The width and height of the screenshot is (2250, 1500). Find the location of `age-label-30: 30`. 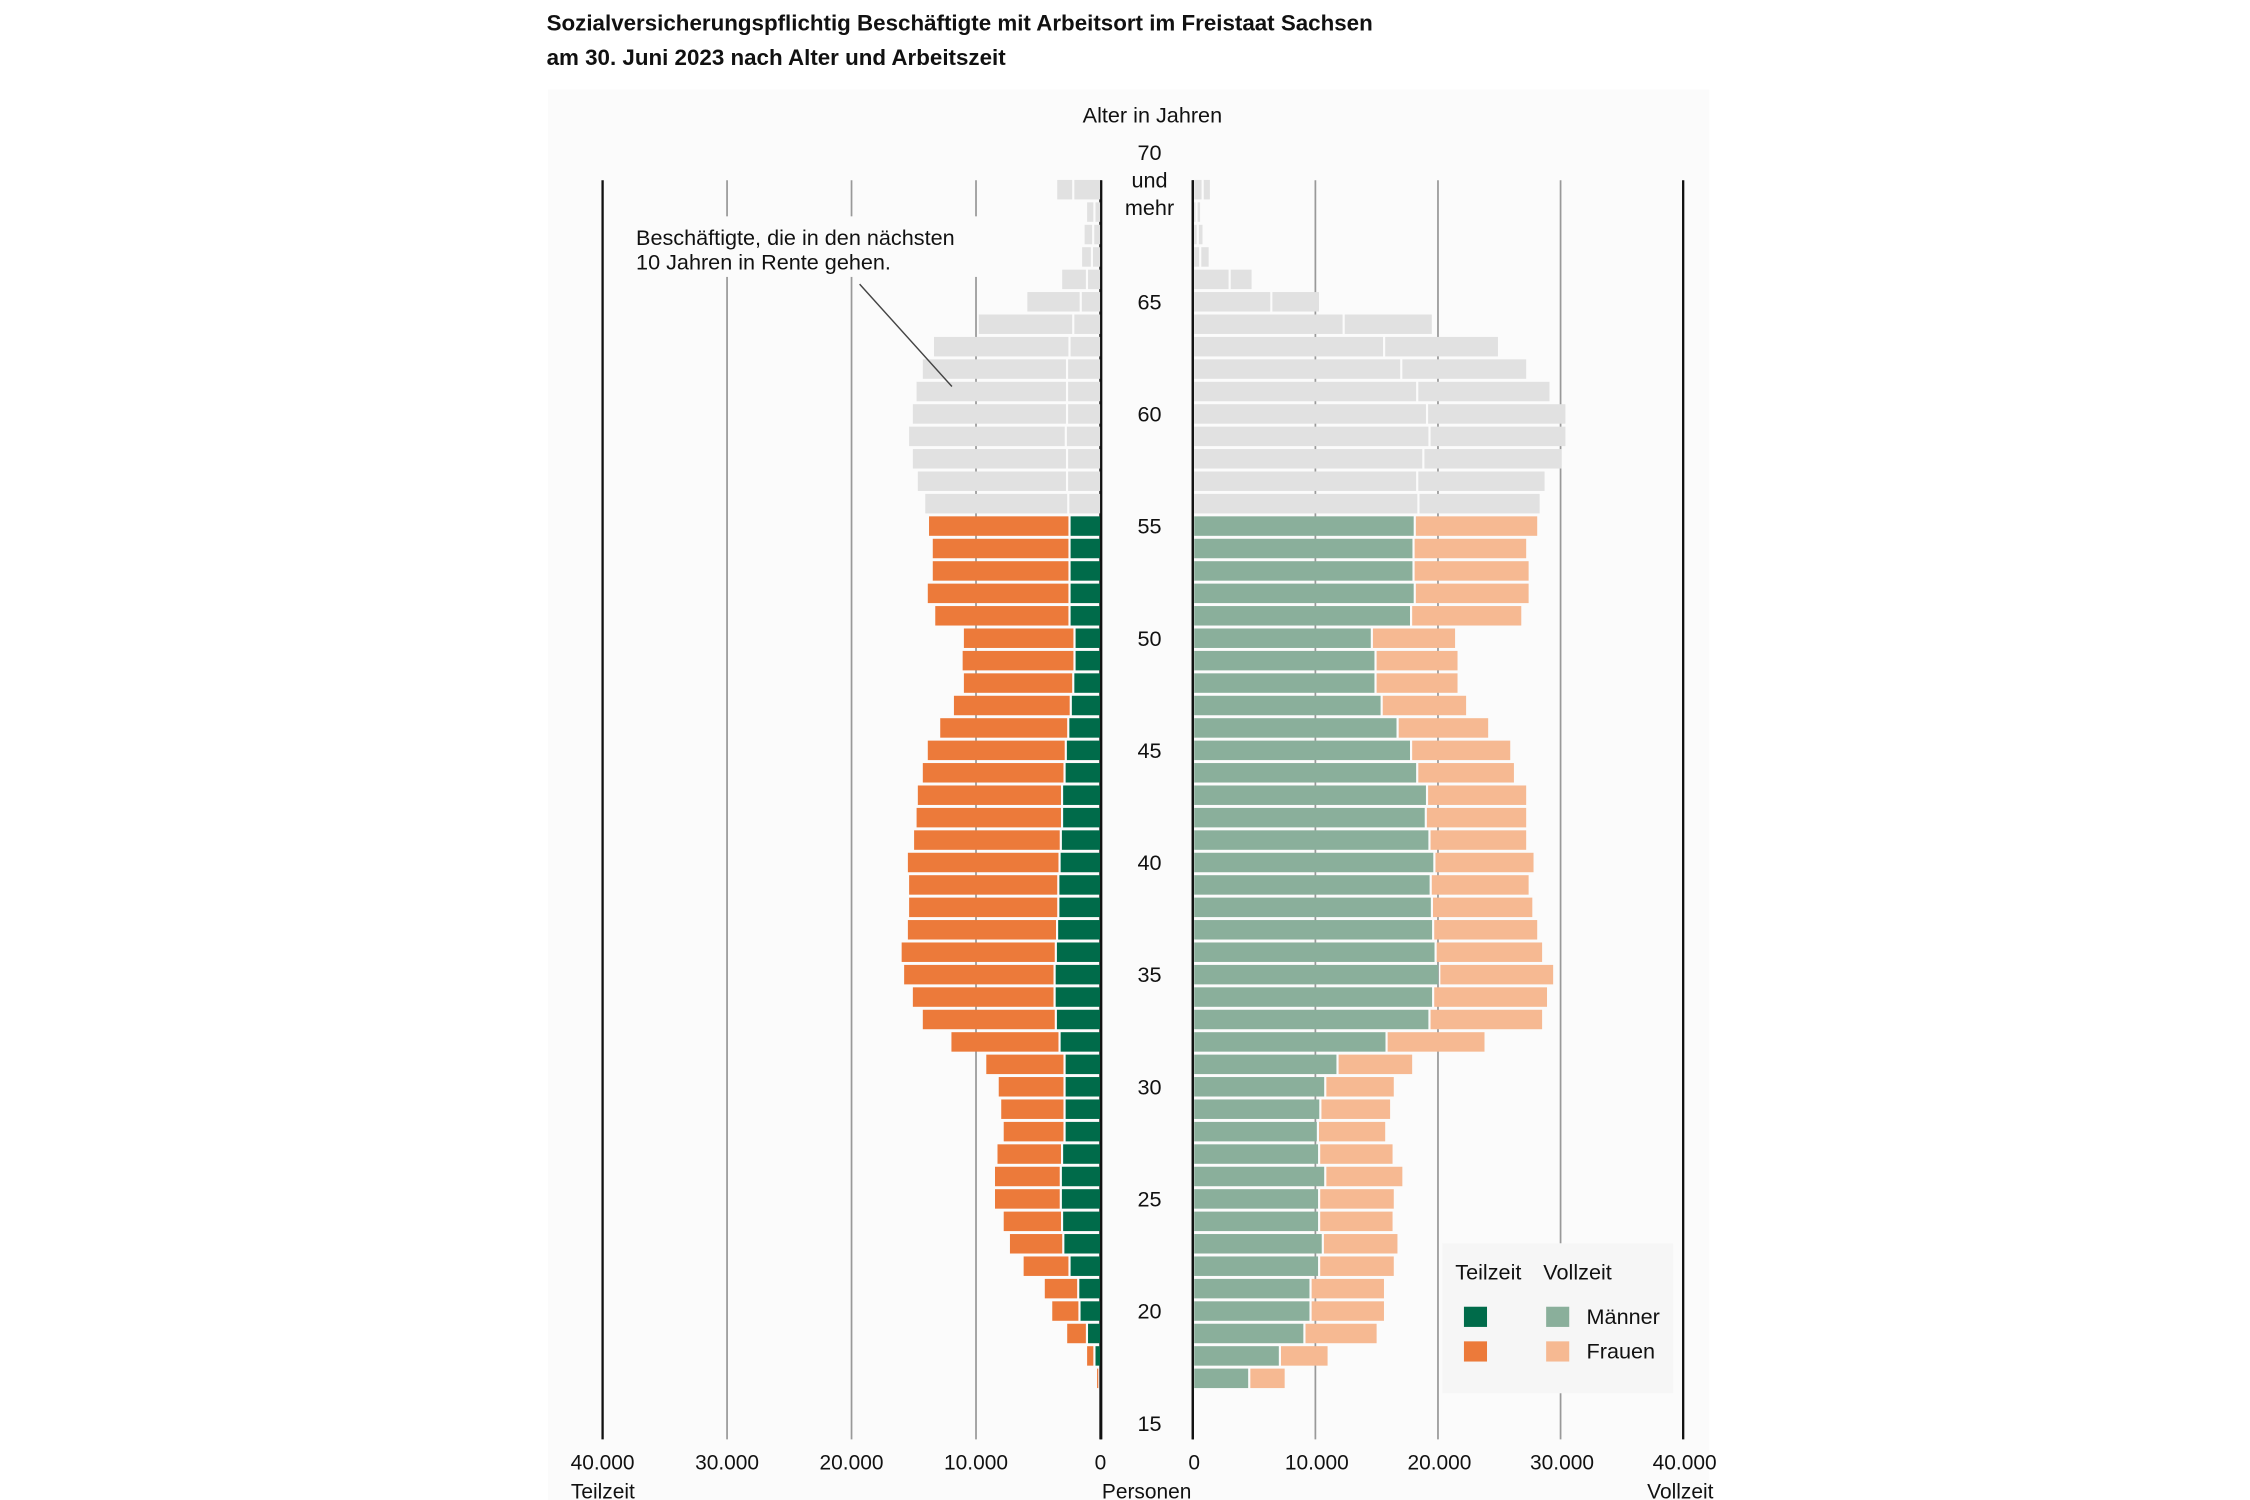

age-label-30: 30 is located at coordinates (1149, 1086).